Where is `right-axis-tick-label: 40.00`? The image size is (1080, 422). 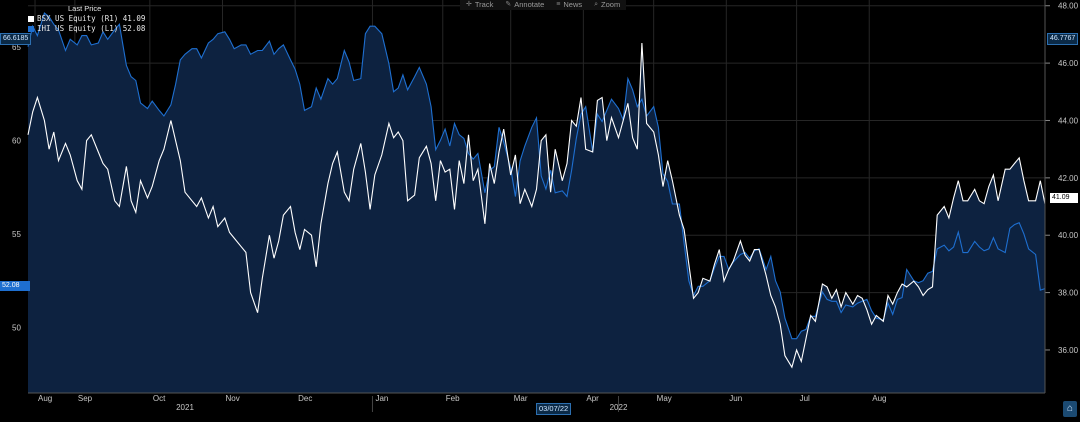 right-axis-tick-label: 40.00 is located at coordinates (1068, 235).